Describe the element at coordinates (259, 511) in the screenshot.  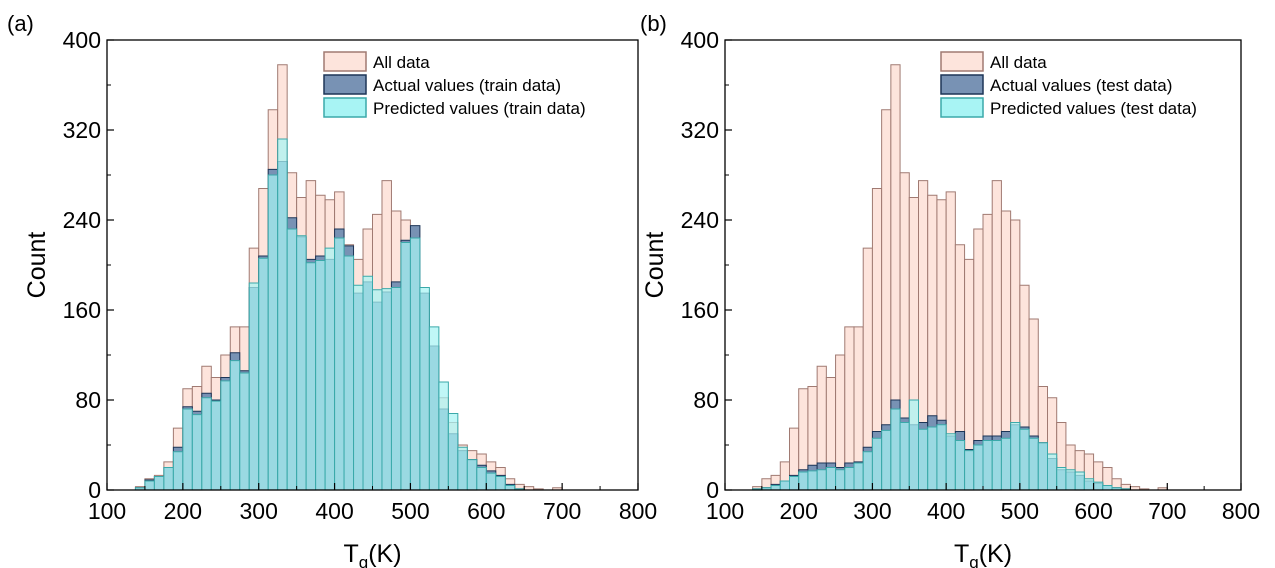
I see `x-tick-label: 300` at that location.